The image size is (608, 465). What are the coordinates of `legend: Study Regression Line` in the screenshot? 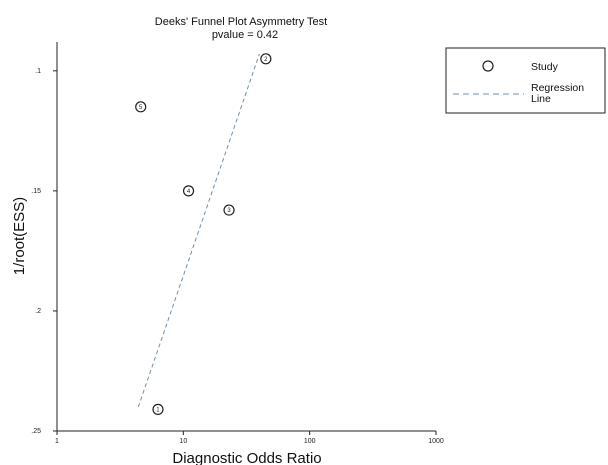 It's located at (525, 80).